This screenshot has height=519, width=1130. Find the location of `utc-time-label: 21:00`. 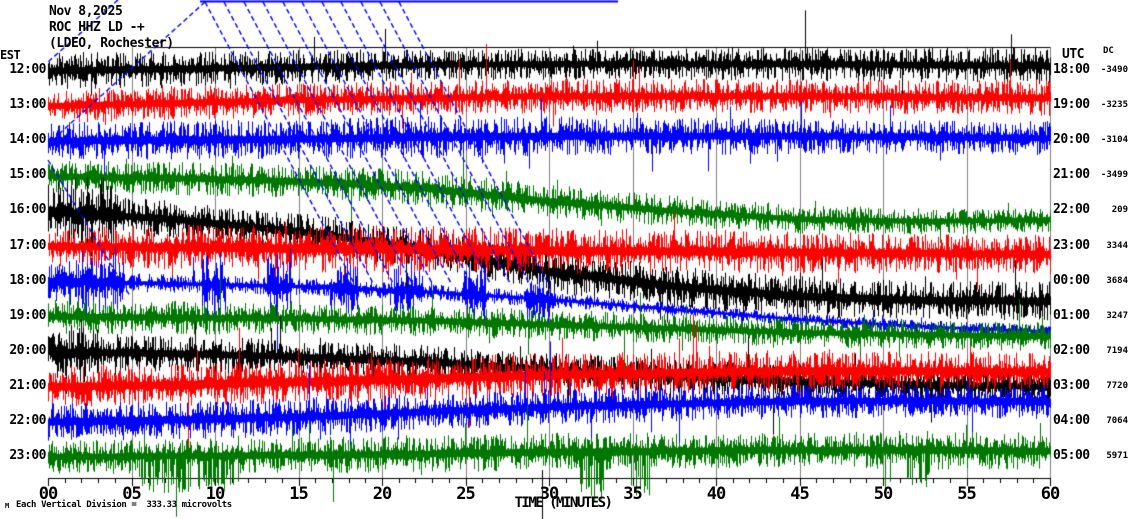

utc-time-label: 21:00 is located at coordinates (1071, 175).